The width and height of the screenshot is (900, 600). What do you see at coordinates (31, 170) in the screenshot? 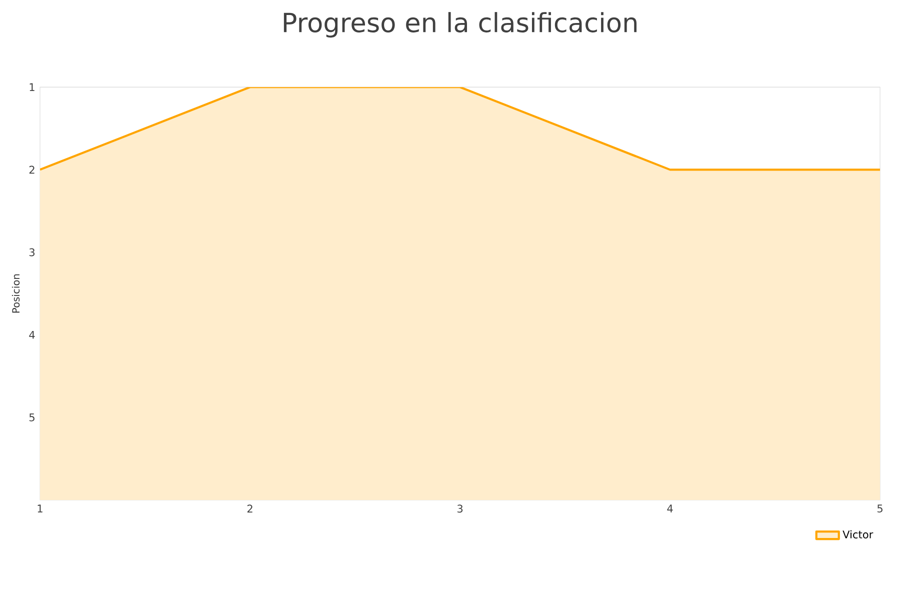
I see `y-tick-label: 2` at bounding box center [31, 170].